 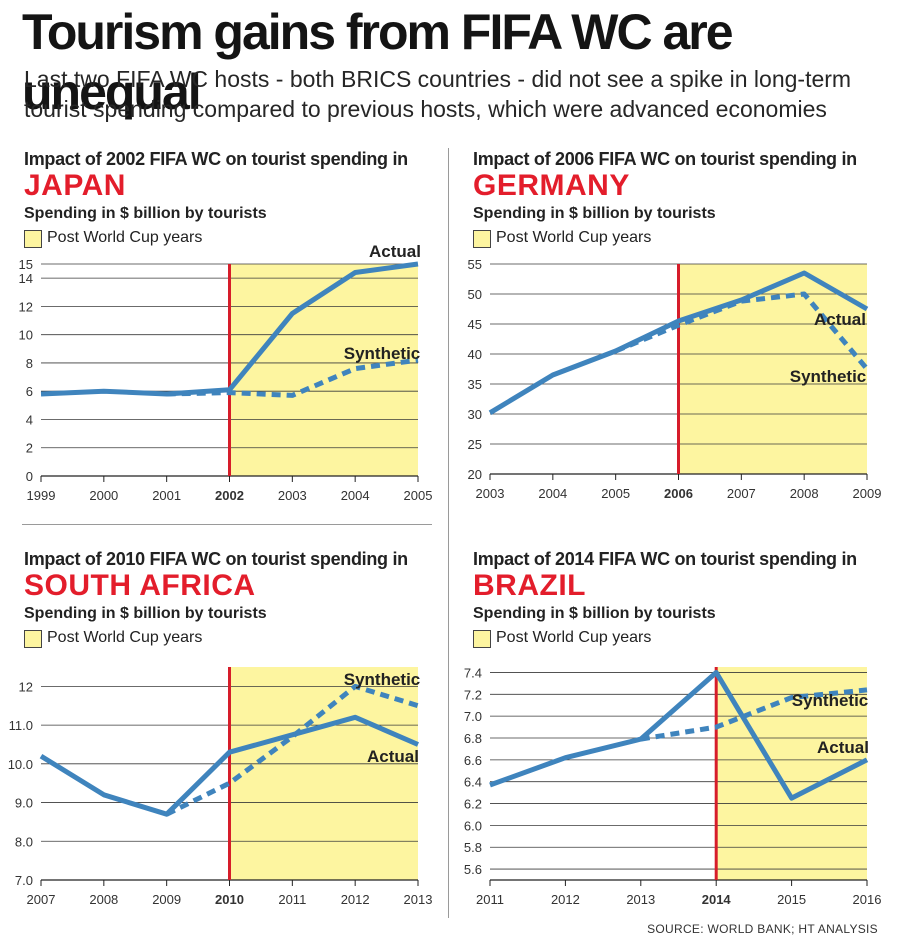 What do you see at coordinates (227, 524) in the screenshot?
I see `horizontal-divider` at bounding box center [227, 524].